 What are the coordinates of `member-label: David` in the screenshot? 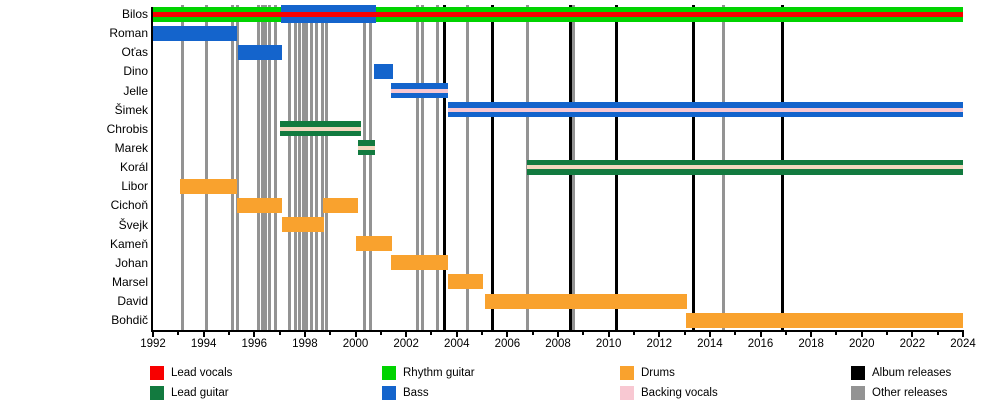 It's located at (132, 301).